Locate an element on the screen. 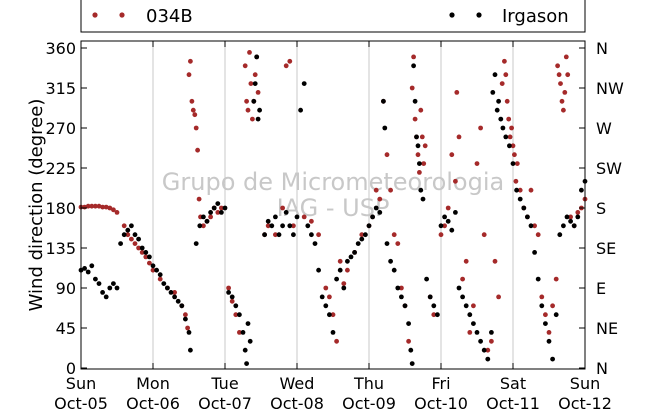 This screenshot has width=650, height=409. x-tick-weekday: Mon is located at coordinates (153, 383).